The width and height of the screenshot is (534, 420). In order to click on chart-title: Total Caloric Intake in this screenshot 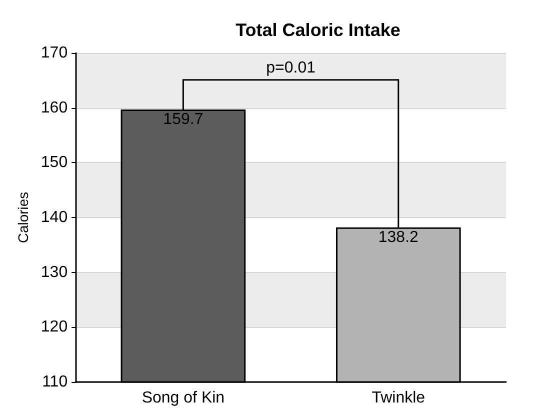, I will do `click(318, 30)`.